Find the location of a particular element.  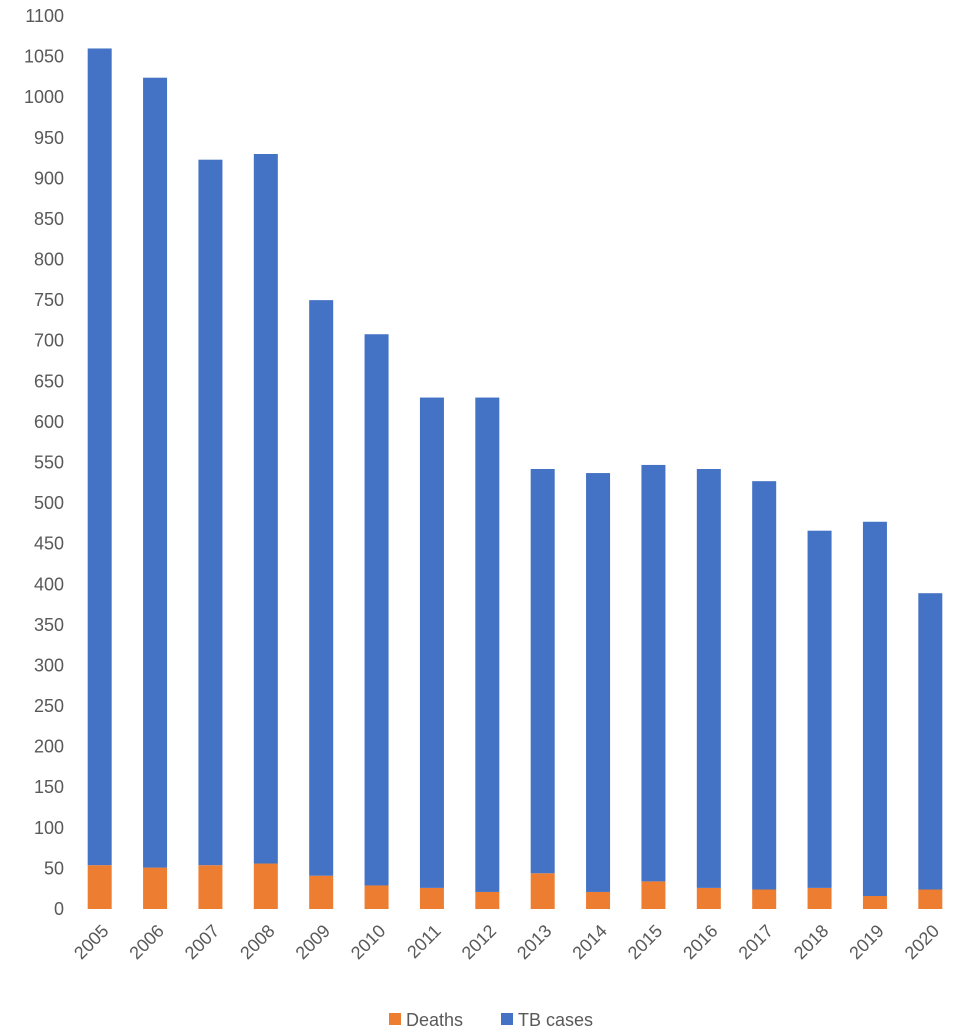

bar-deaths-2020 is located at coordinates (930, 899).